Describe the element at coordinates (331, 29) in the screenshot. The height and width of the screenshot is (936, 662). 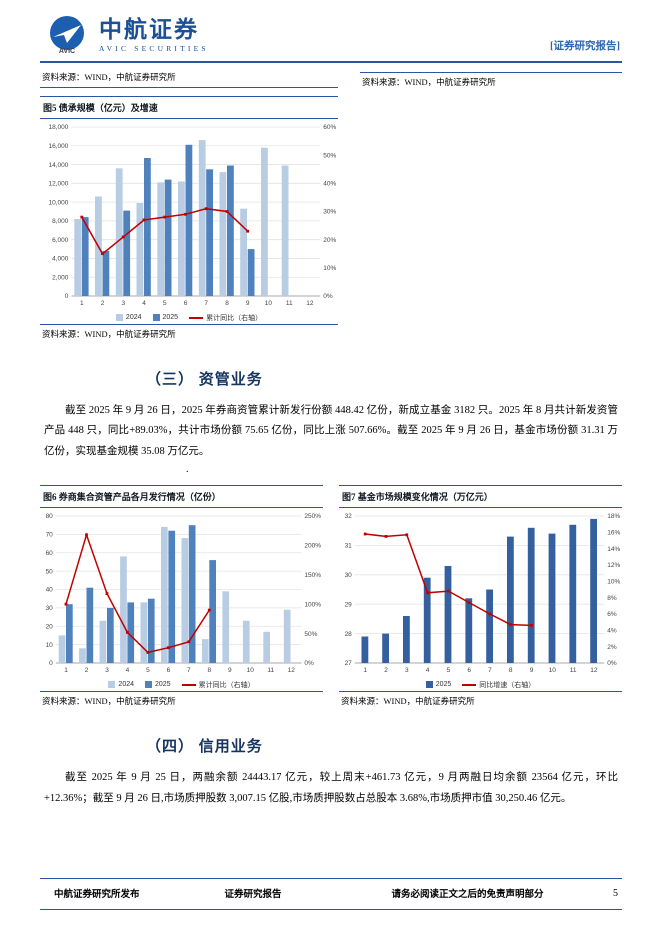
I see `header: AVIC 中航证券 AVIC SECURITIES [证券研究报告]` at that location.